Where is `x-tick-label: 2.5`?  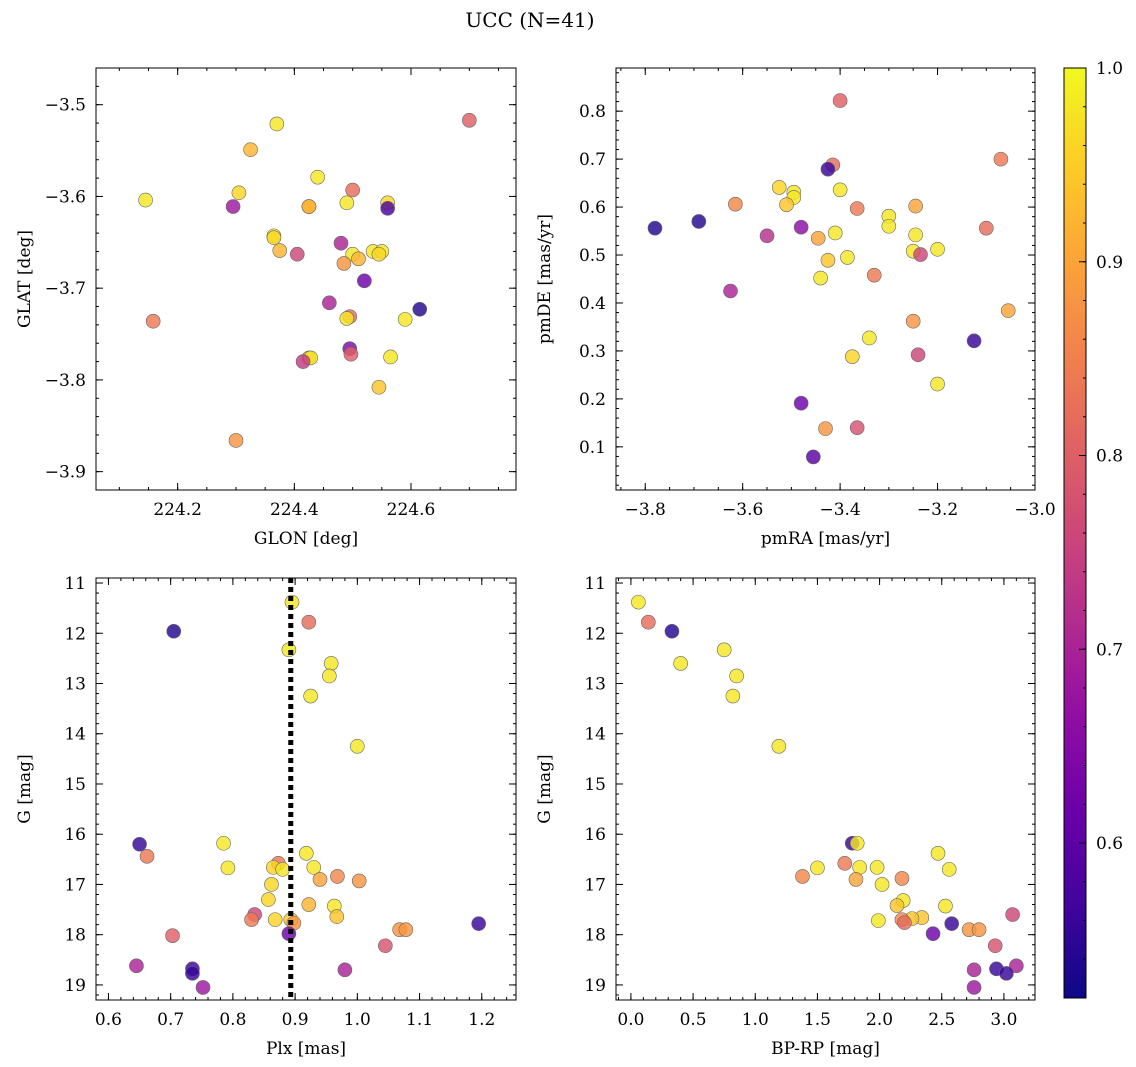
x-tick-label: 2.5 is located at coordinates (941, 1020).